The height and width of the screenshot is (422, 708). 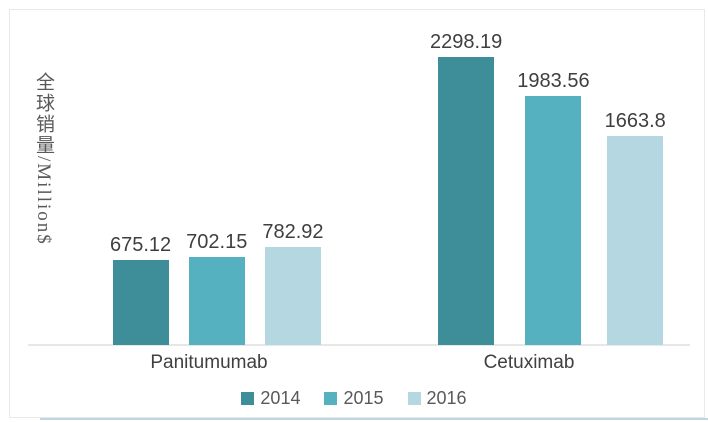 I want to click on legend-swatch-2016-icon, so click(x=414, y=398).